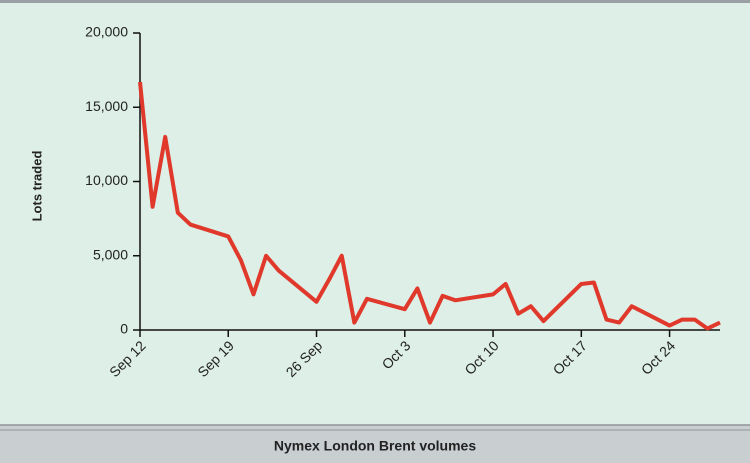 The height and width of the screenshot is (463, 750). What do you see at coordinates (106, 180) in the screenshot?
I see `y-tick-label: 10,000` at bounding box center [106, 180].